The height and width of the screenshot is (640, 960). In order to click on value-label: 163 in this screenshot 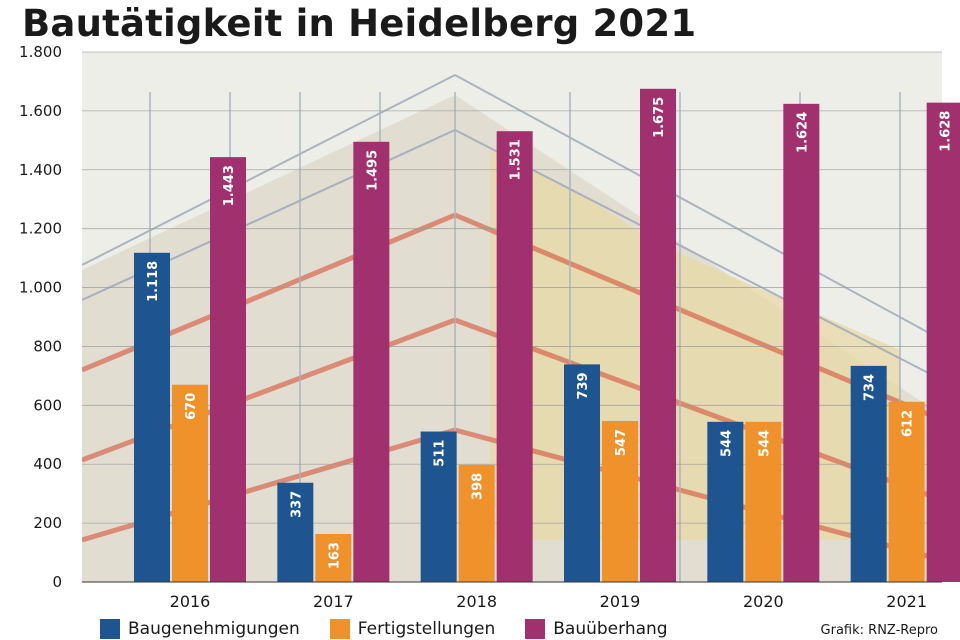, I will do `click(334, 555)`.